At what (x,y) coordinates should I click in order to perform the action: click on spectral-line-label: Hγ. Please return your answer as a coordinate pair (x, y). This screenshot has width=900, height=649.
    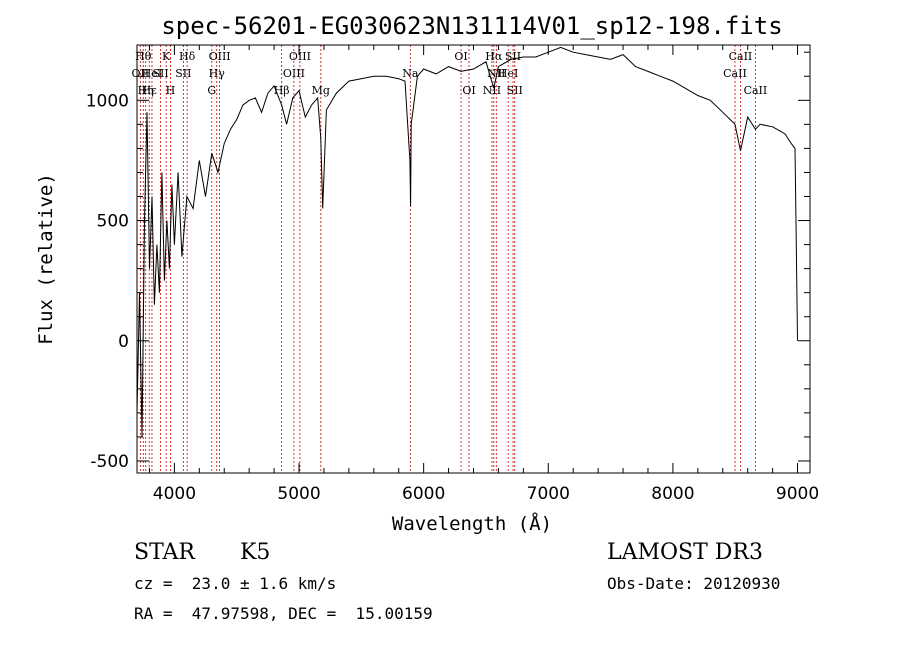
    Looking at the image, I should click on (217, 73).